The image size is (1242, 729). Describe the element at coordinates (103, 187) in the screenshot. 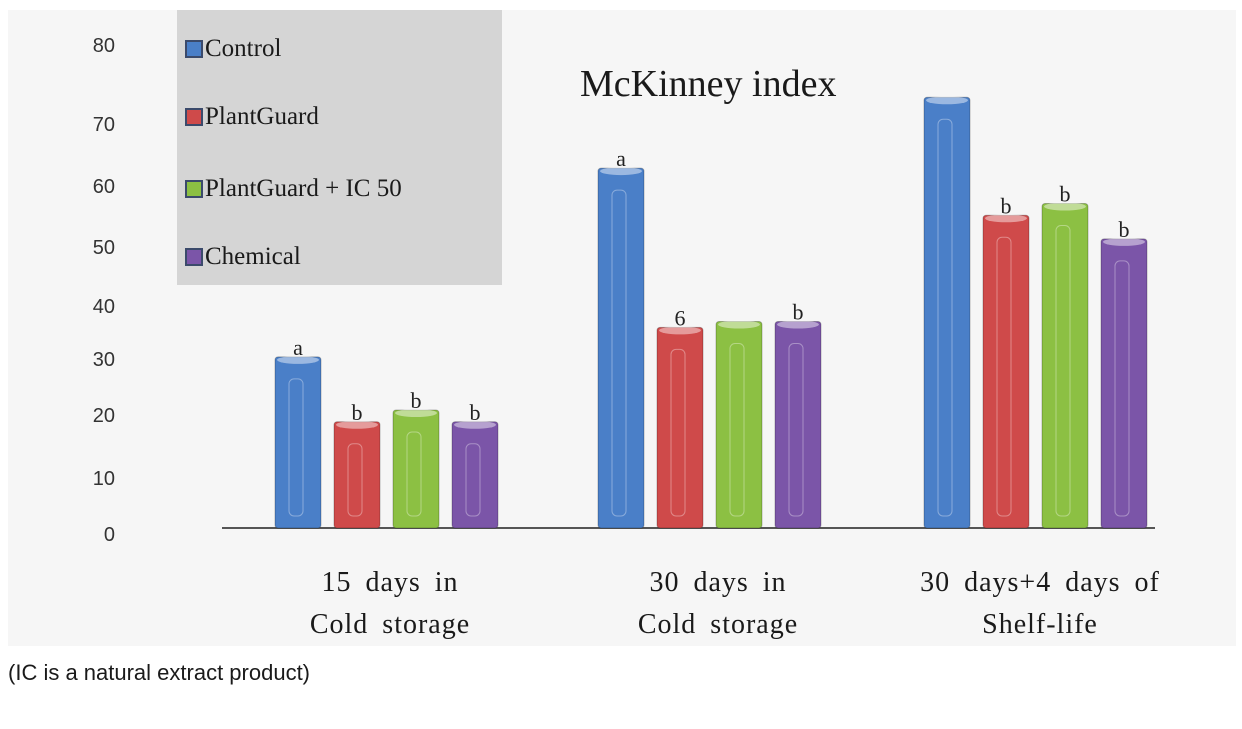

I see `y-tick-label: 60` at that location.